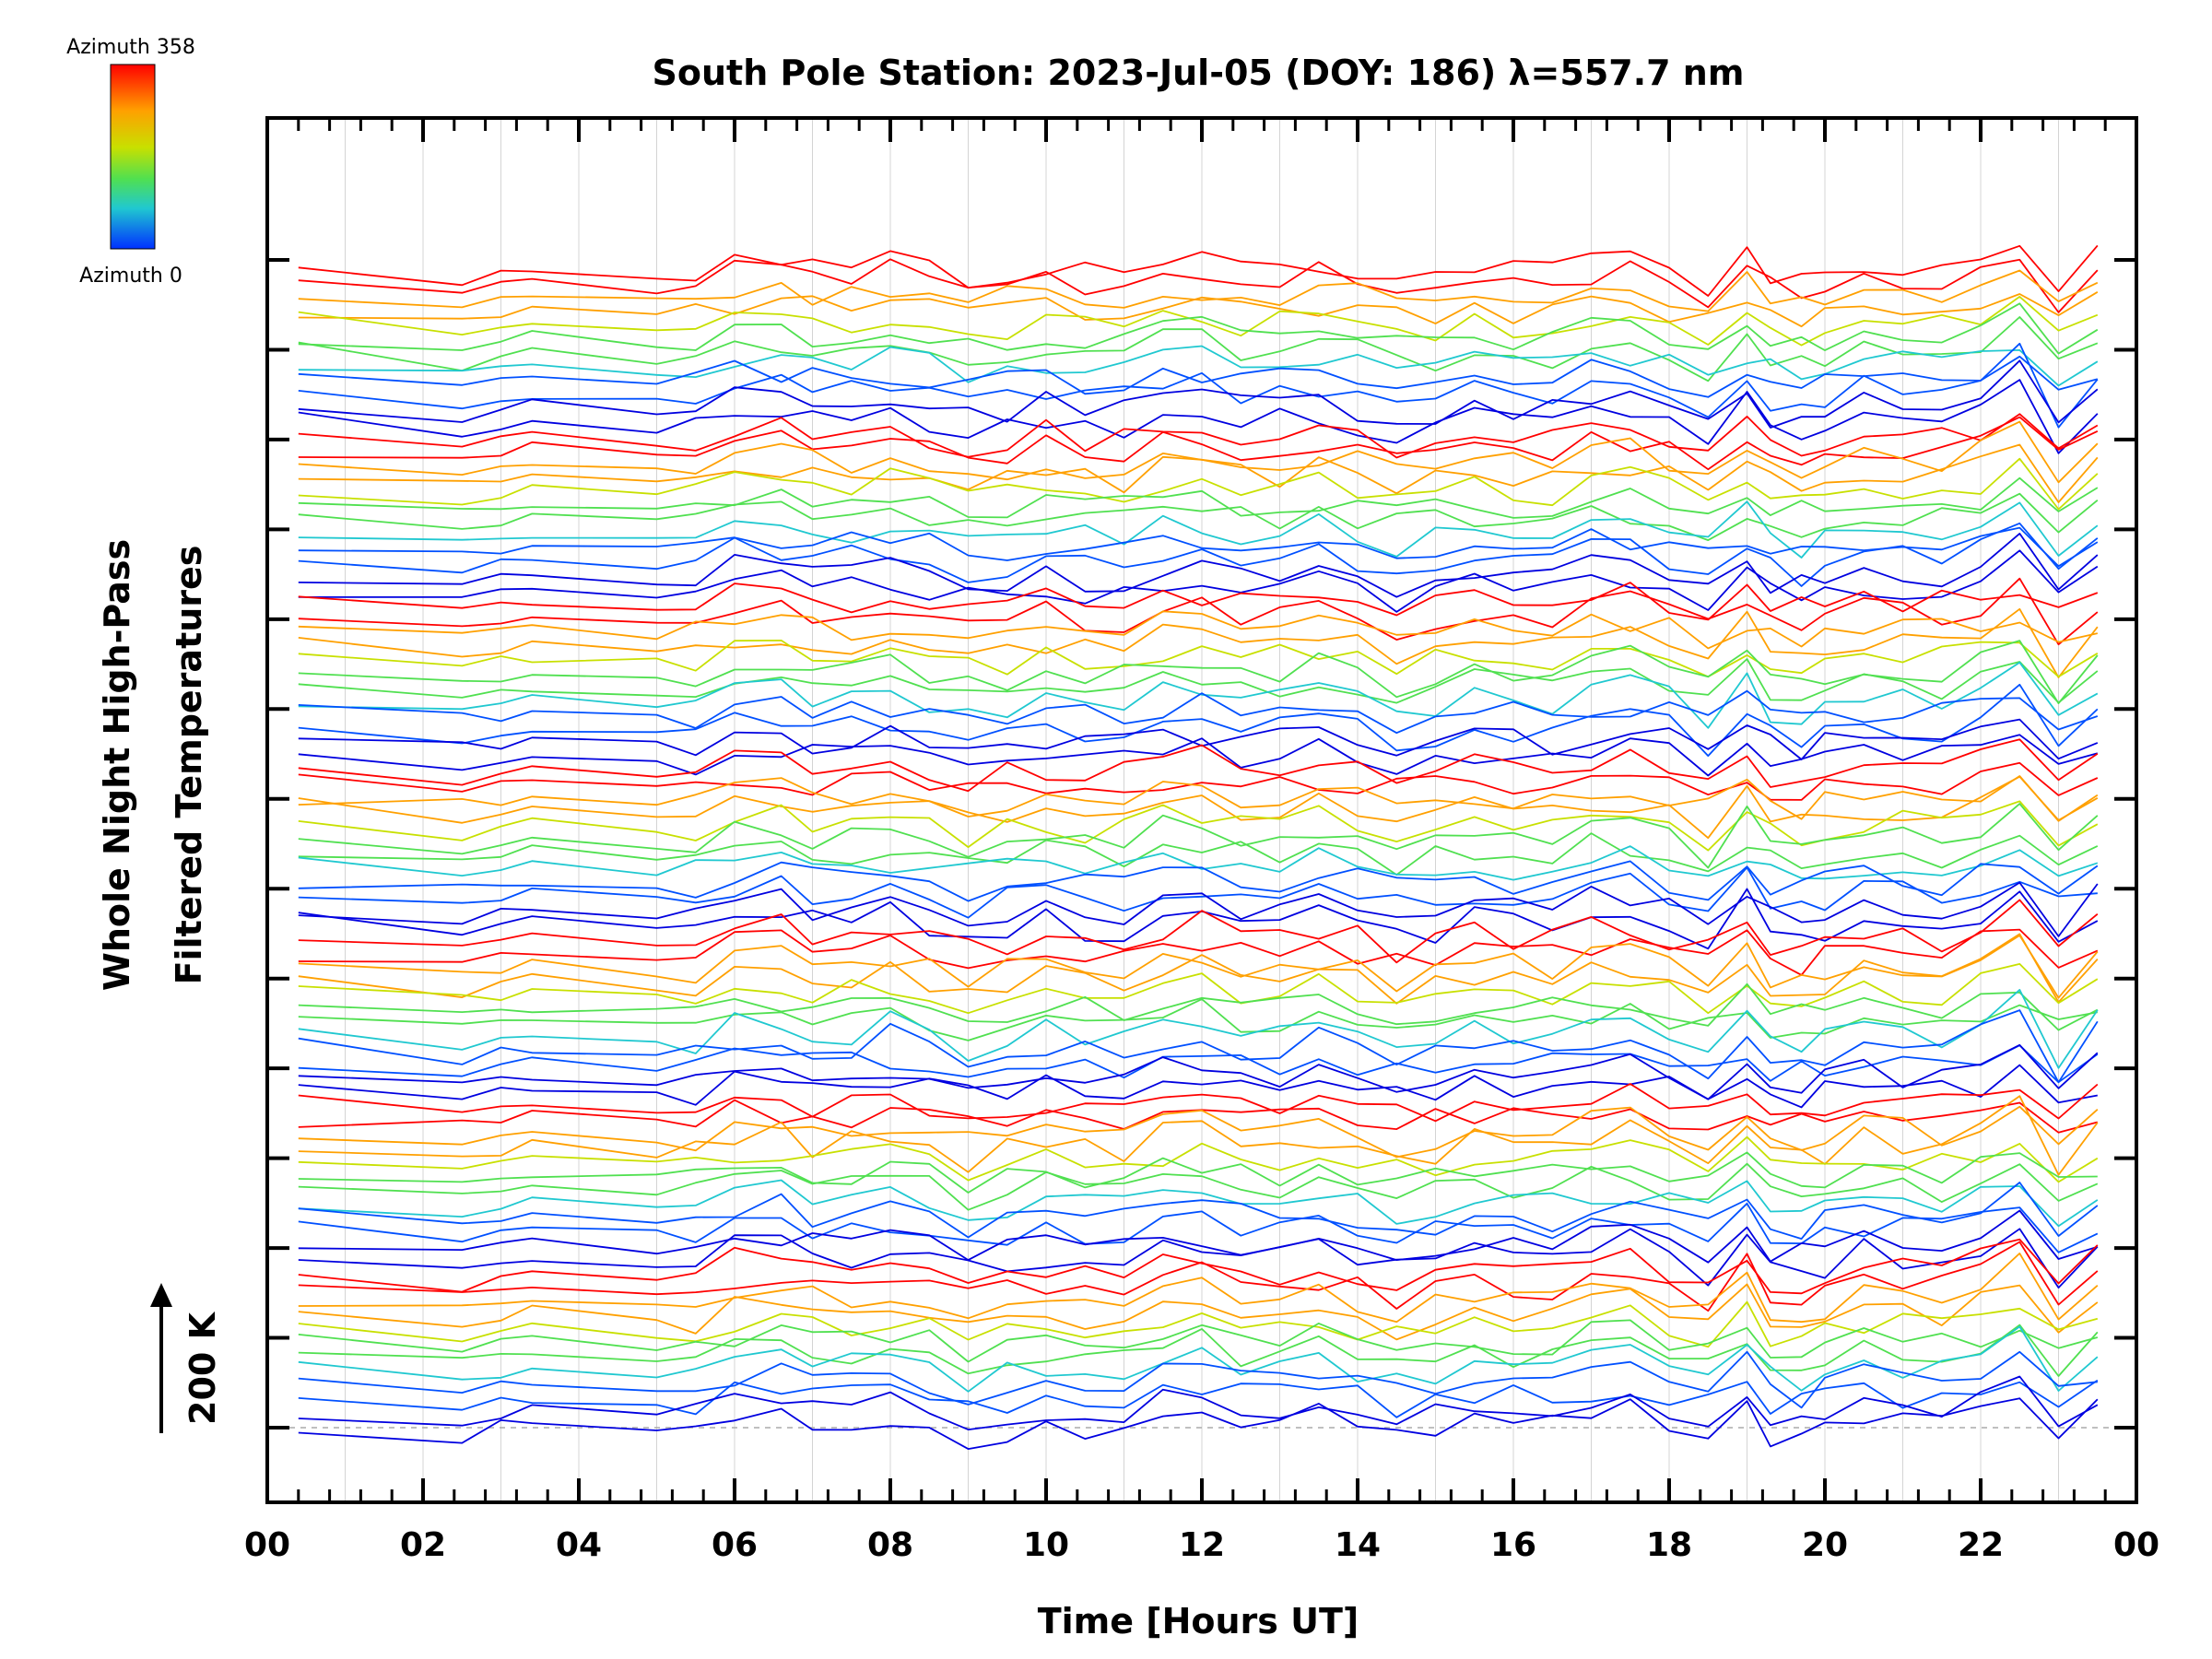 Image resolution: width=2212 pixels, height=1659 pixels. I want to click on x-tick-label: 20, so click(1825, 1545).